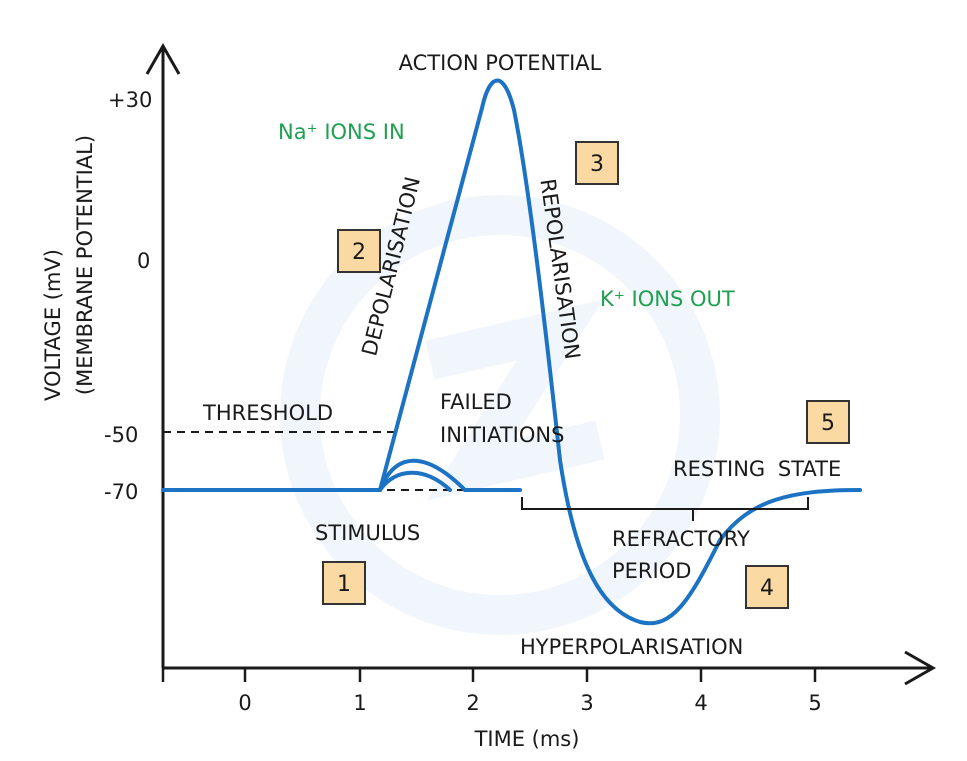 The image size is (967, 761). What do you see at coordinates (667, 299) in the screenshot?
I see `k-ions-label: K⁺ IONS OUT` at bounding box center [667, 299].